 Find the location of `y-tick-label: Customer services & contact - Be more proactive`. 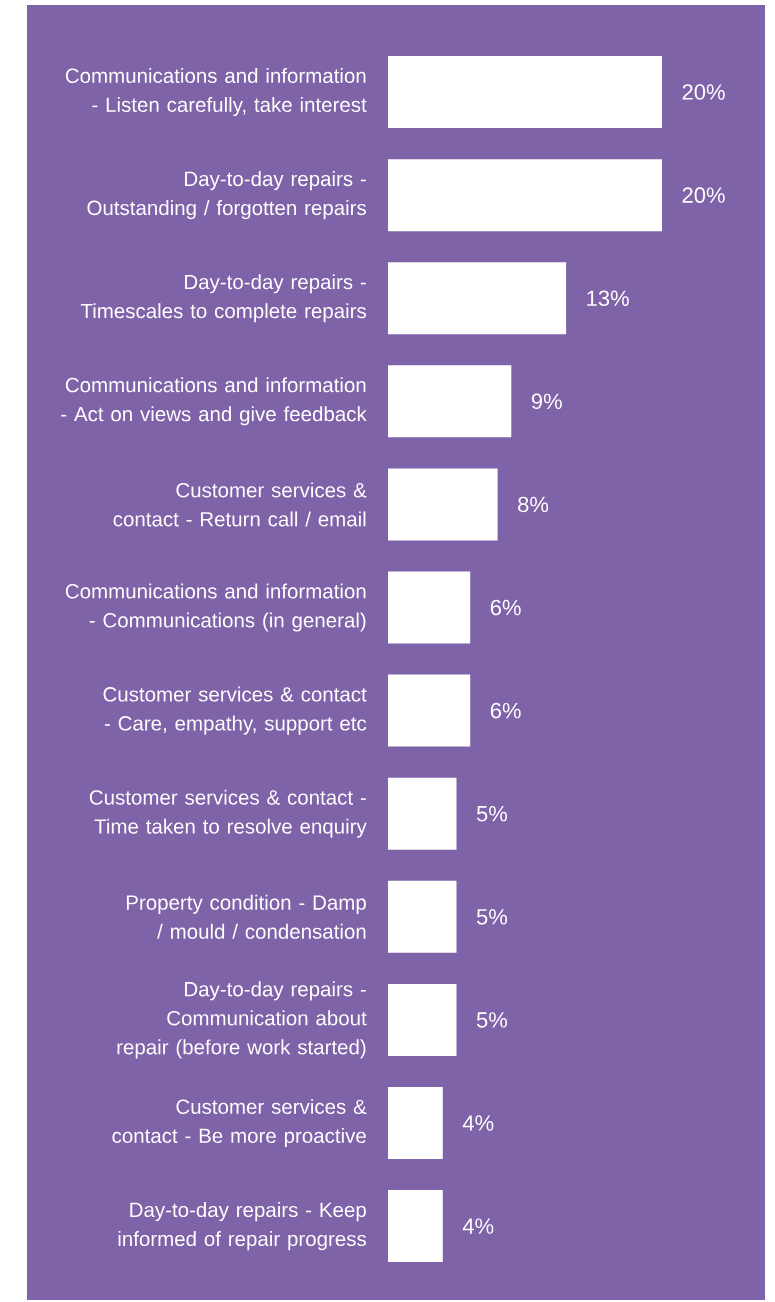

y-tick-label: Customer services & contact - Be more proactive is located at coordinates (239, 1123).